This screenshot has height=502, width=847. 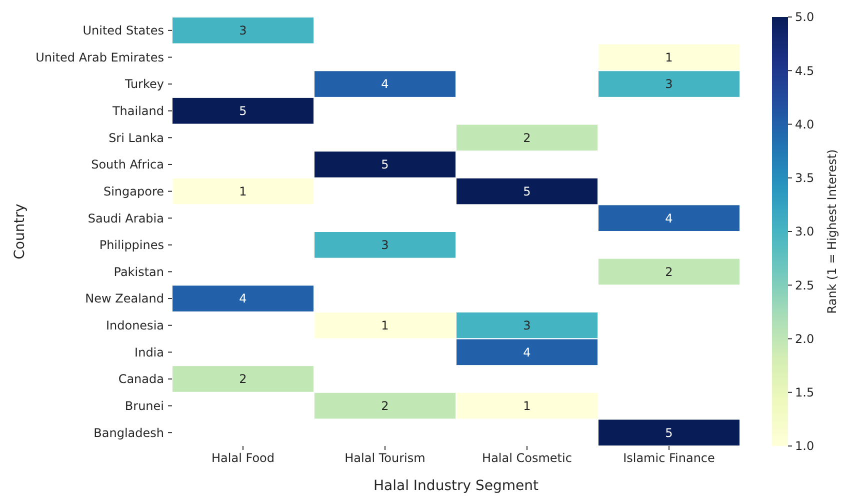 I want to click on color-bar-label: 1.5, so click(x=804, y=393).